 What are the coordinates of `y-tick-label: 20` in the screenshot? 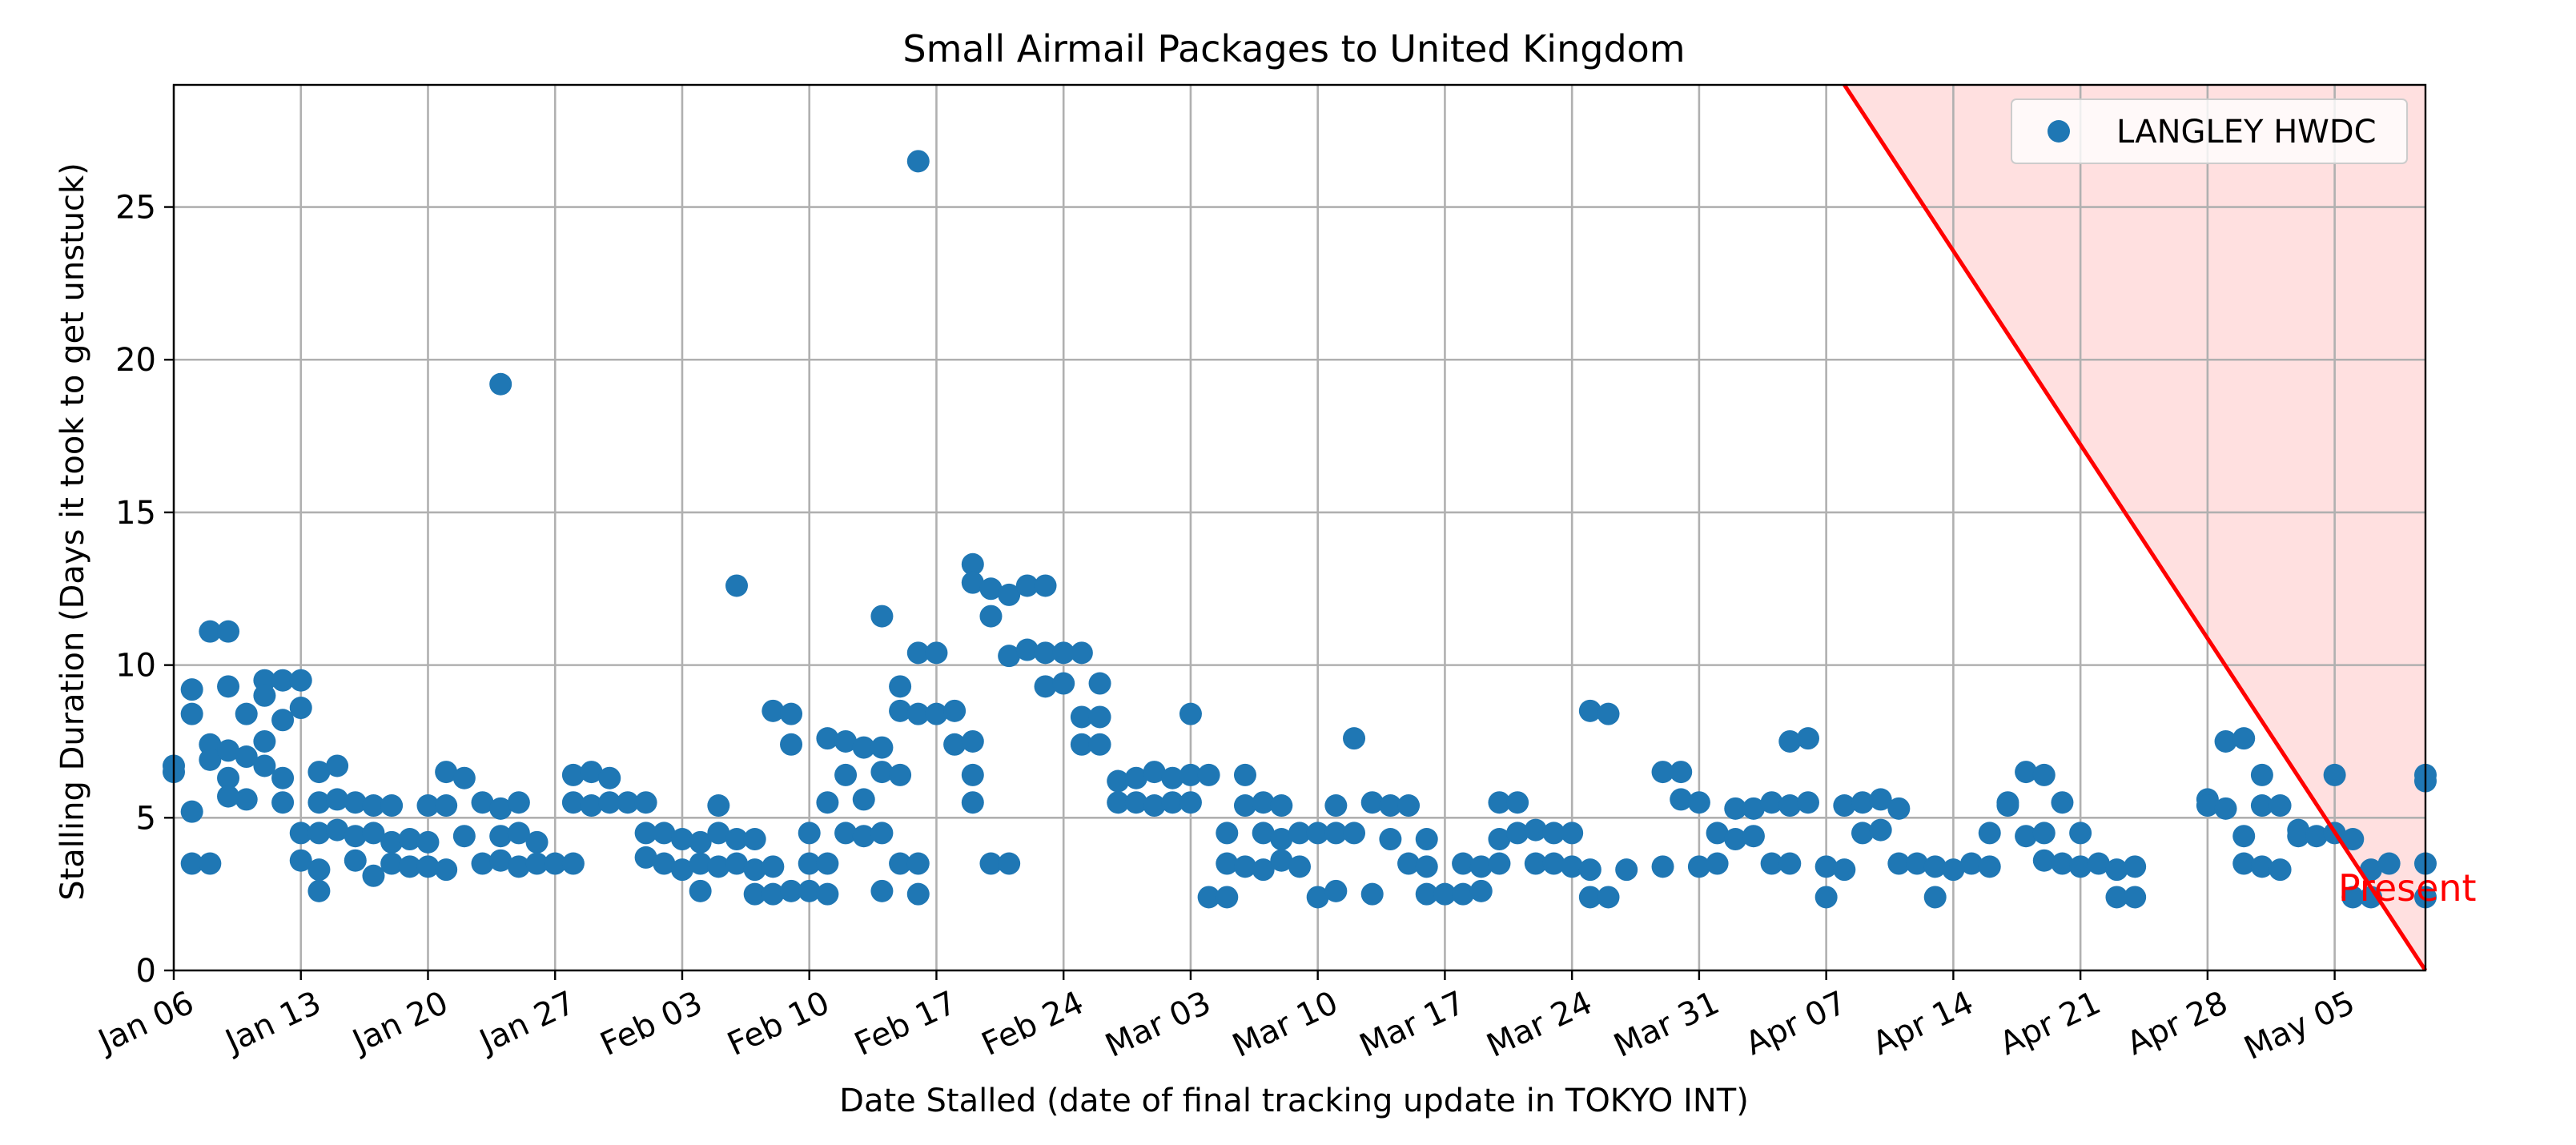 It's located at (135, 360).